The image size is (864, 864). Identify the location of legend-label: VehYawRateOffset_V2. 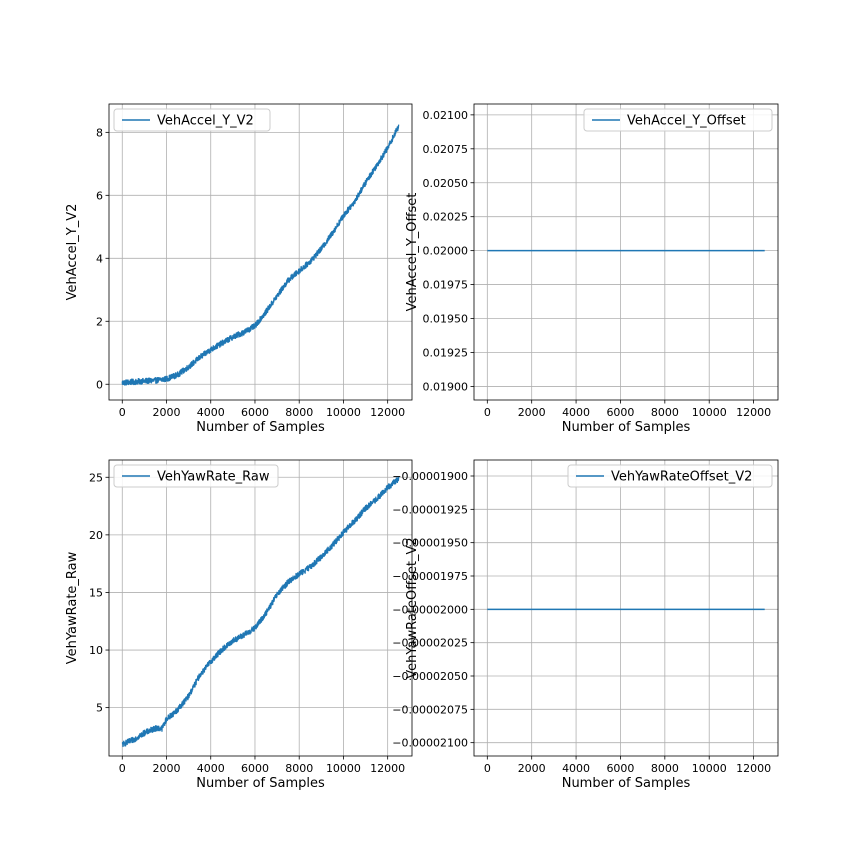
(681, 477).